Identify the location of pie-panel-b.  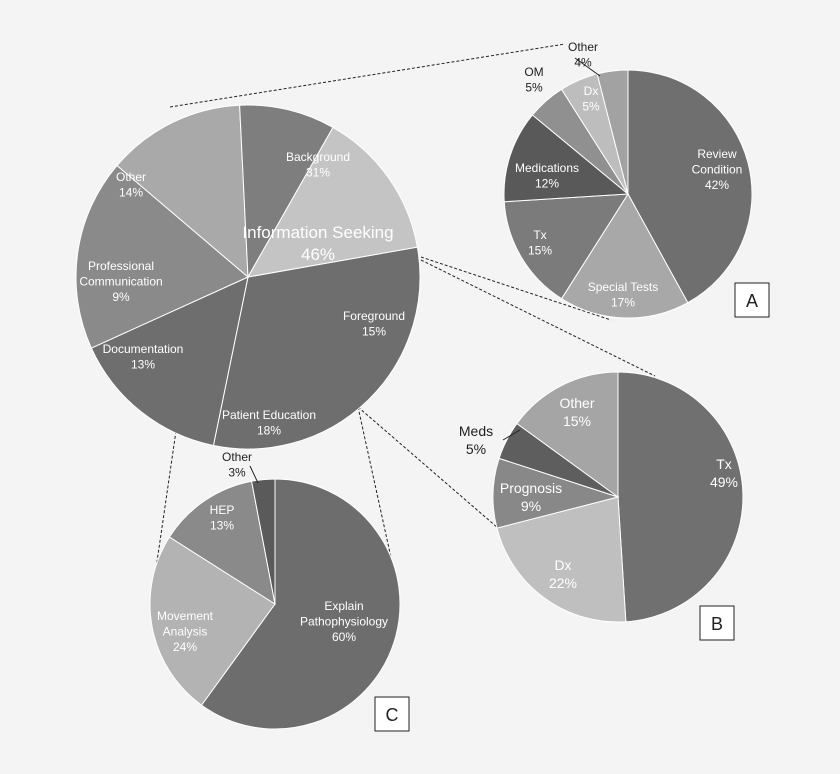
(618, 497).